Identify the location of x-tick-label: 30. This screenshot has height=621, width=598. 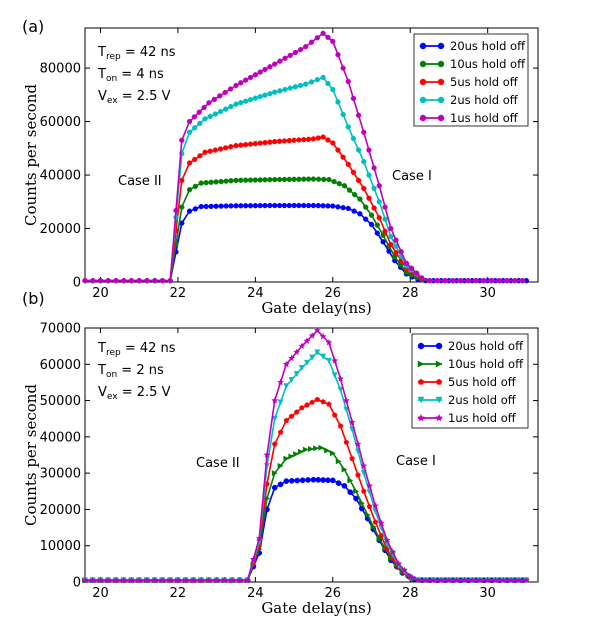
(487, 593).